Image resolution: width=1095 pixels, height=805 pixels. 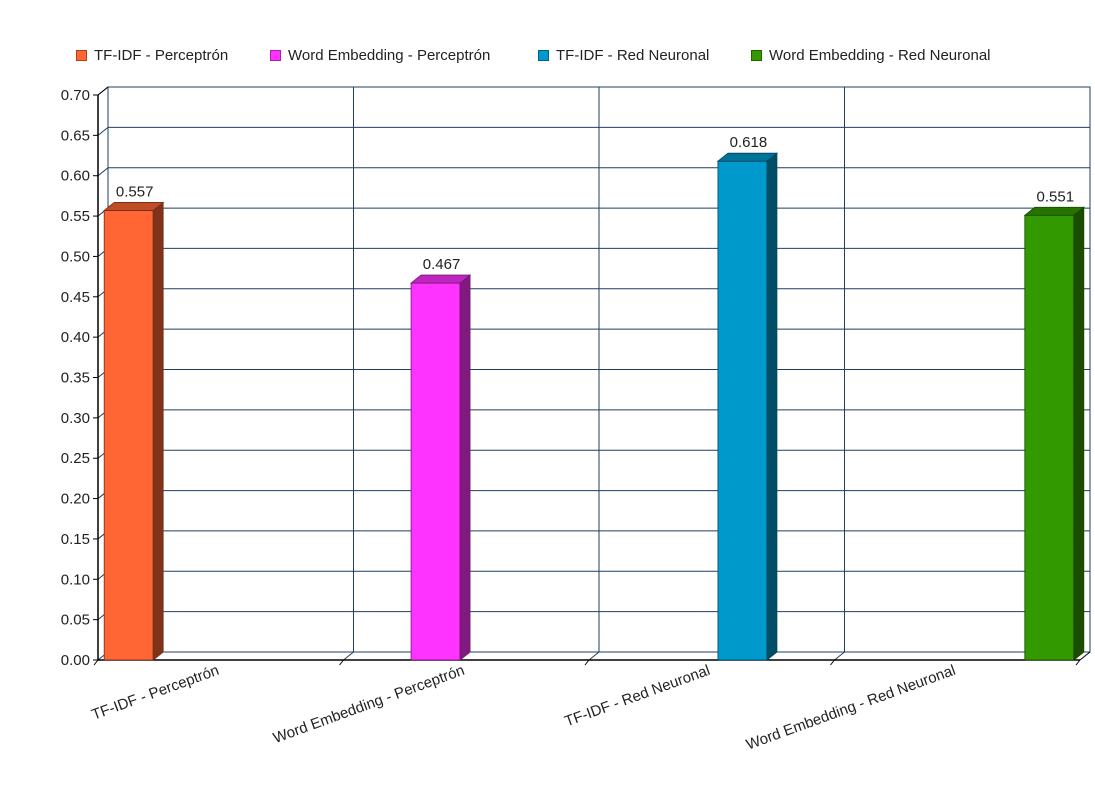 I want to click on y-tick-label: 0.05, so click(x=75, y=620).